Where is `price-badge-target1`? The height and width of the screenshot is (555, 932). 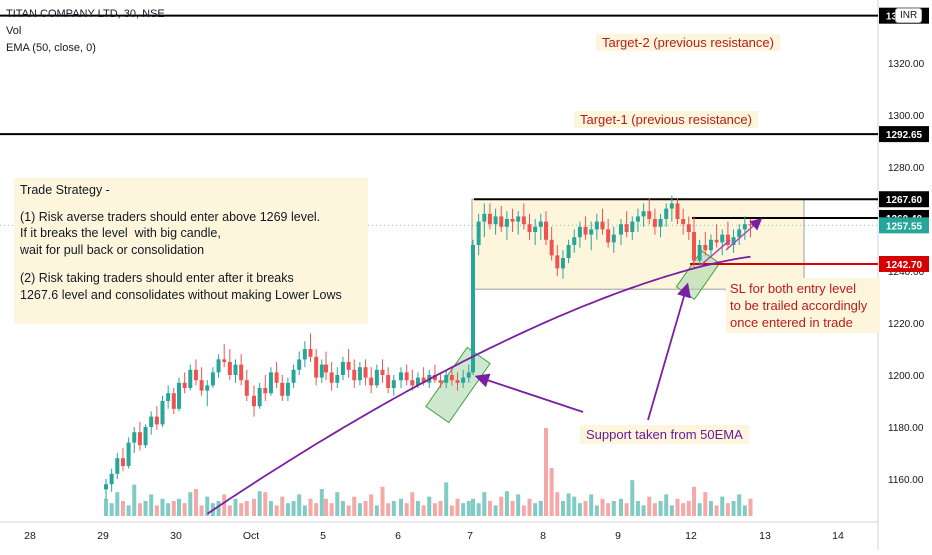
price-badge-target1 is located at coordinates (904, 134).